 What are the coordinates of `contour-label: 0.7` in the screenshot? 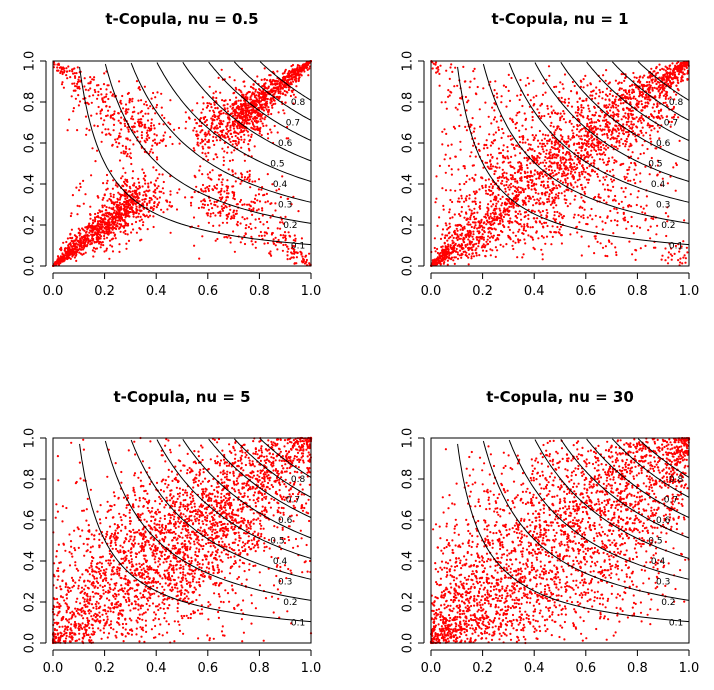 It's located at (293, 124).